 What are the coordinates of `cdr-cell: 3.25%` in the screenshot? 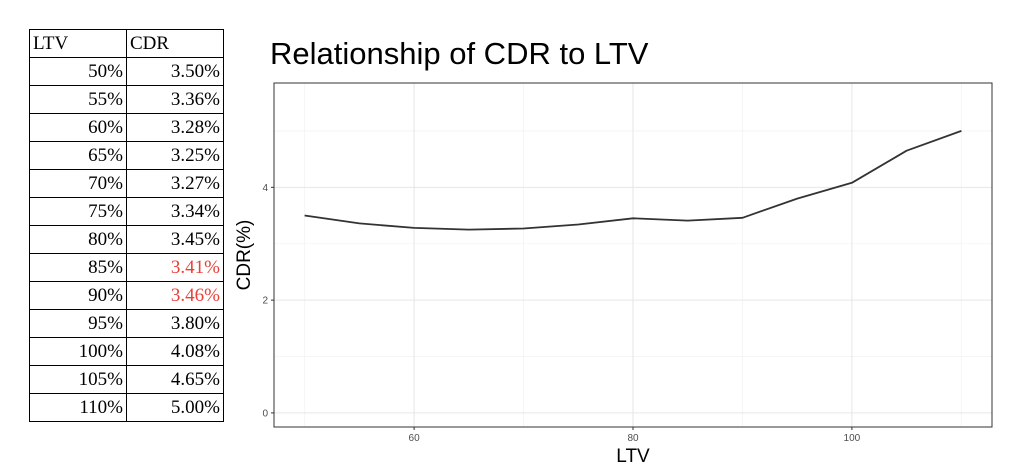 It's located at (175, 155).